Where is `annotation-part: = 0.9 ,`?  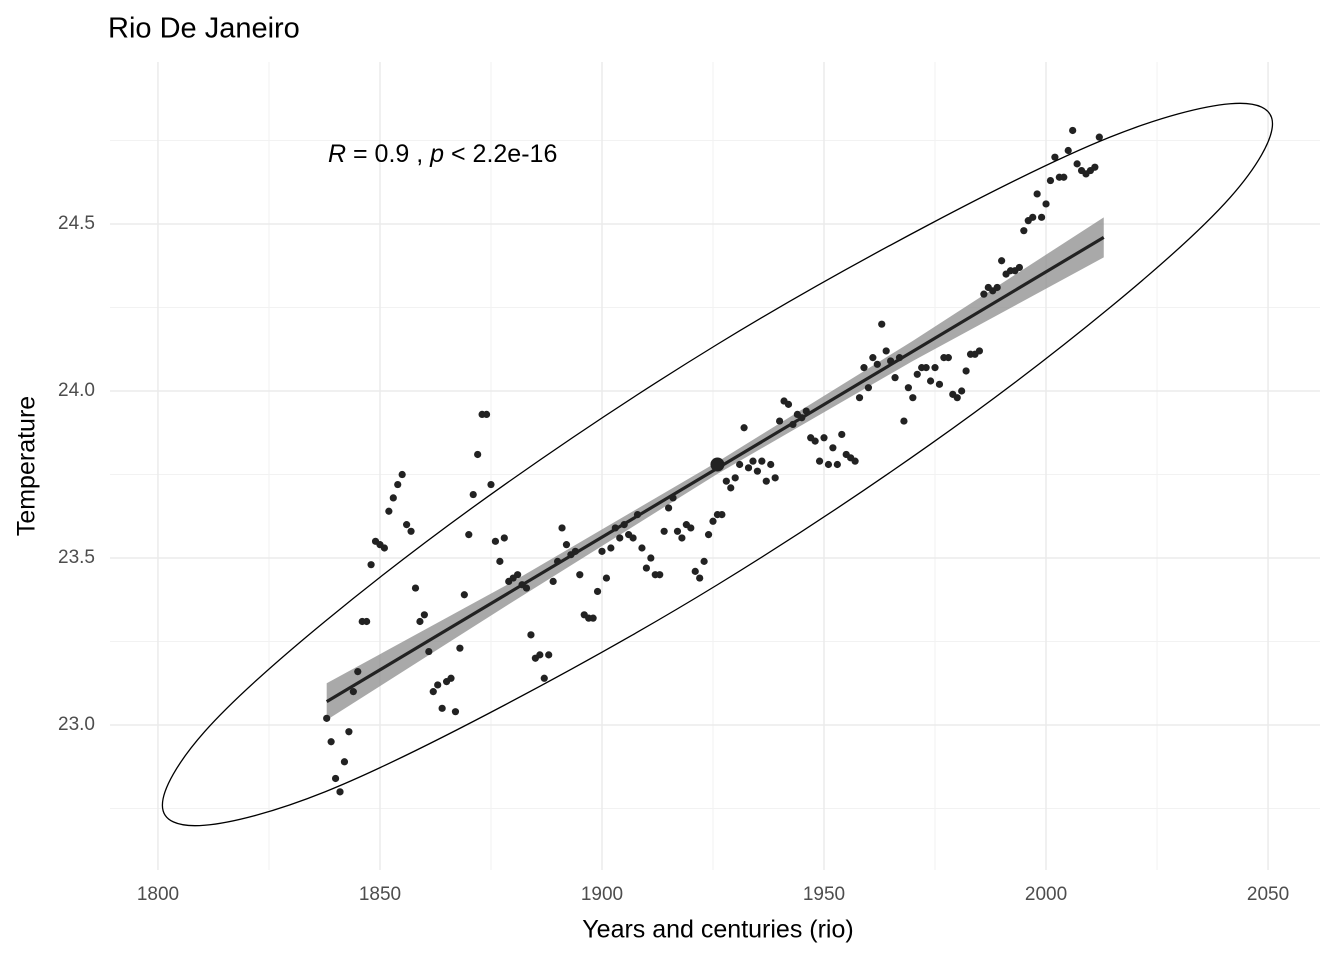 annotation-part: = 0.9 , is located at coordinates (388, 154).